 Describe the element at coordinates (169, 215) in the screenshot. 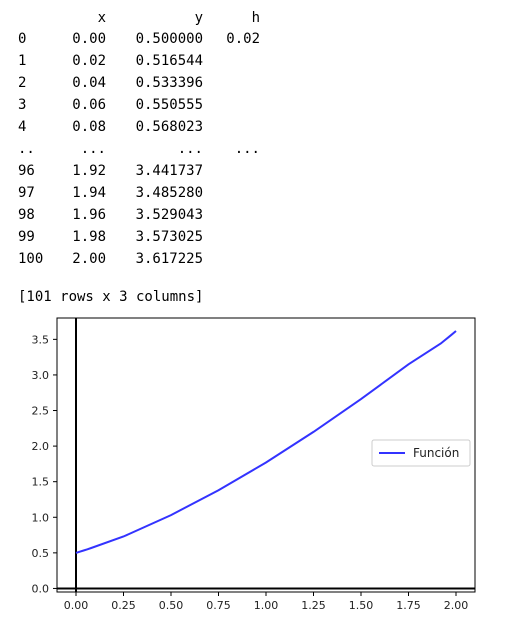

I see `cell-y: 3.529043` at that location.